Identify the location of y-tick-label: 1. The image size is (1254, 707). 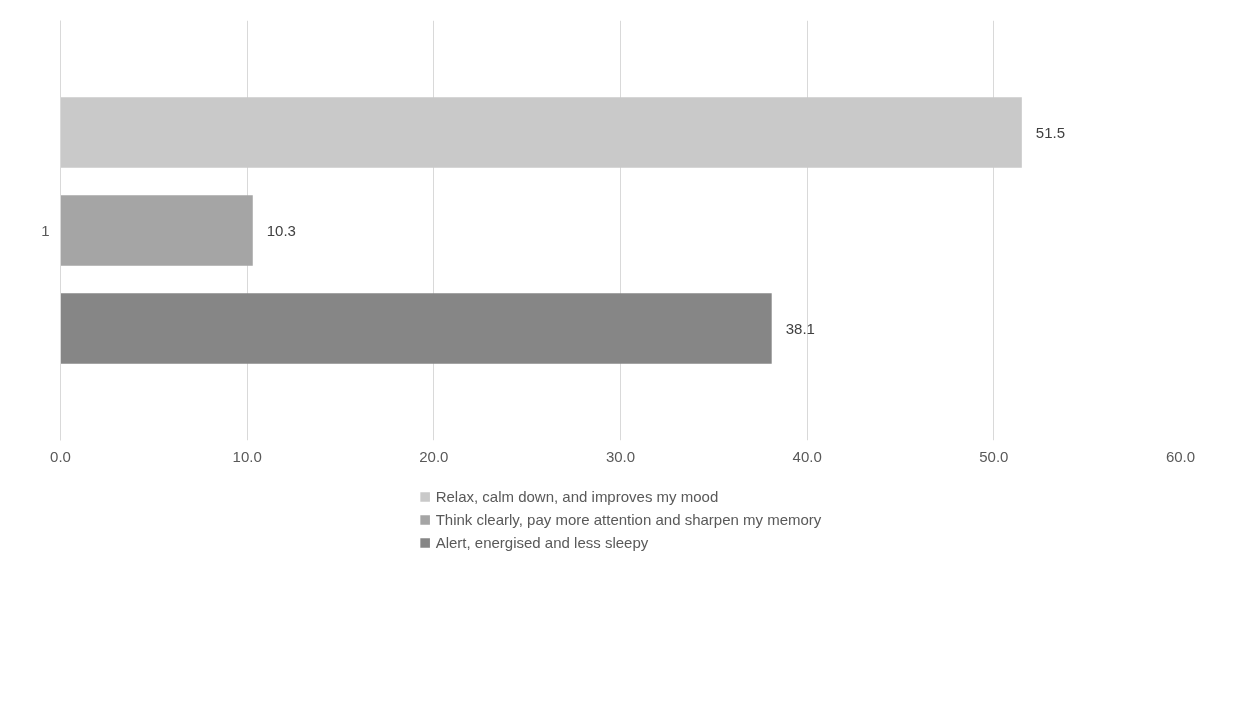
(45, 230).